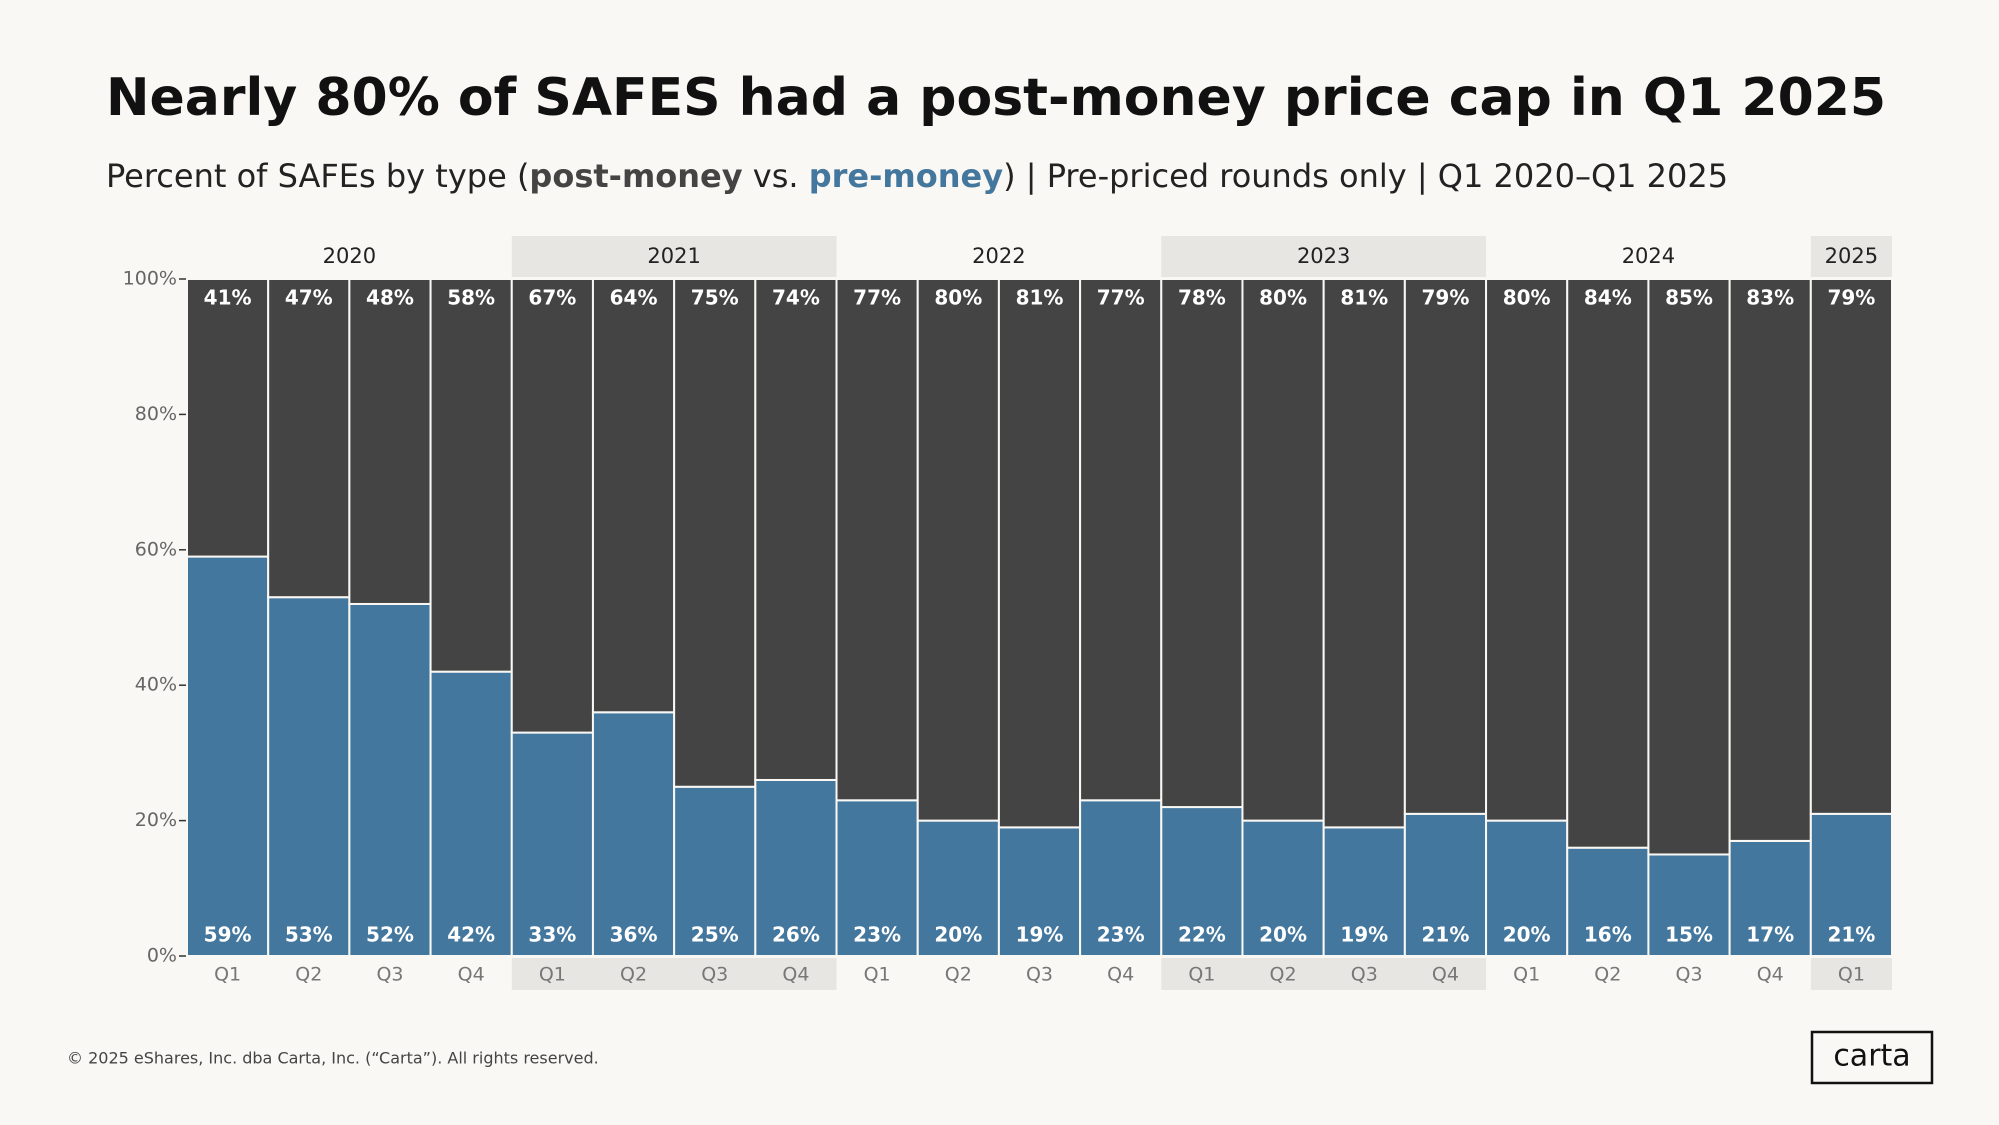 The width and height of the screenshot is (1999, 1125). I want to click on value-label: 64%, so click(634, 298).